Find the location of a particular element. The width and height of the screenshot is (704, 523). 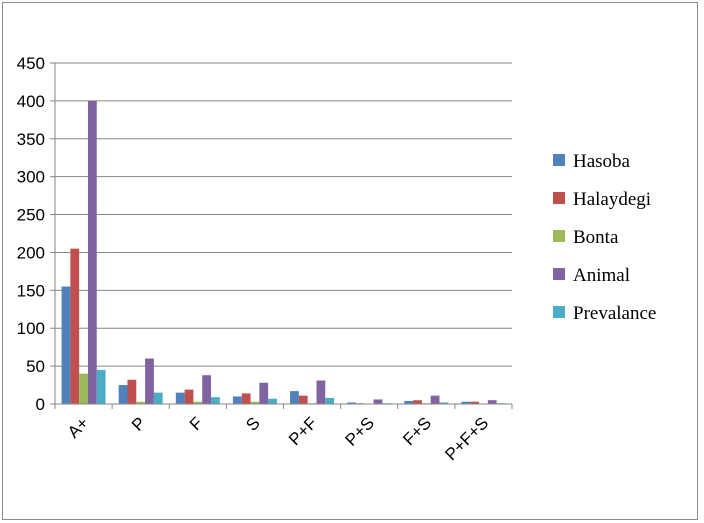

x-tick-labels: A+ P F S P+F P+S F+S P+F+S is located at coordinates (278, 438).